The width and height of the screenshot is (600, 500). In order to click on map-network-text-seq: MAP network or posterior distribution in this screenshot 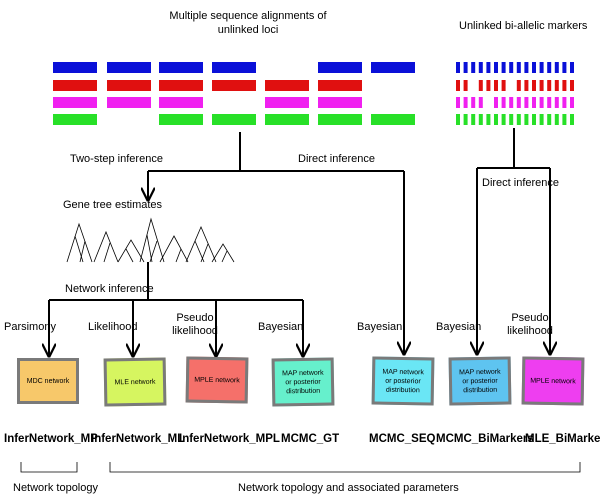, I will do `click(403, 381)`.